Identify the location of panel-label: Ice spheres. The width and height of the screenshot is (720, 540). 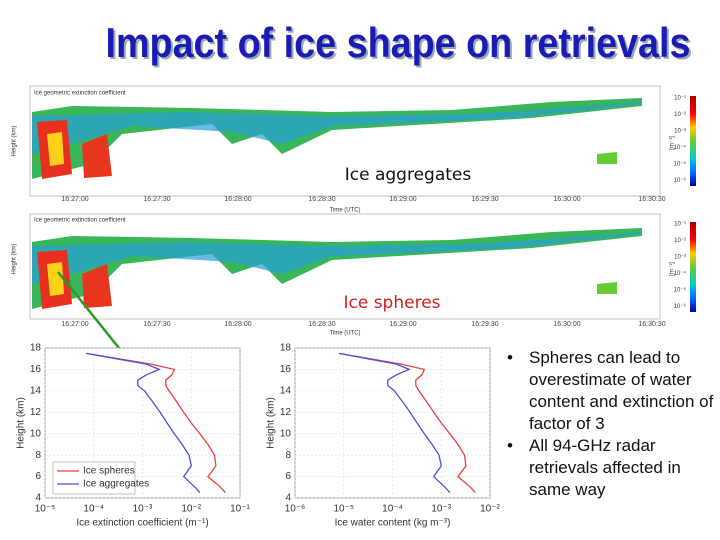
(391, 303).